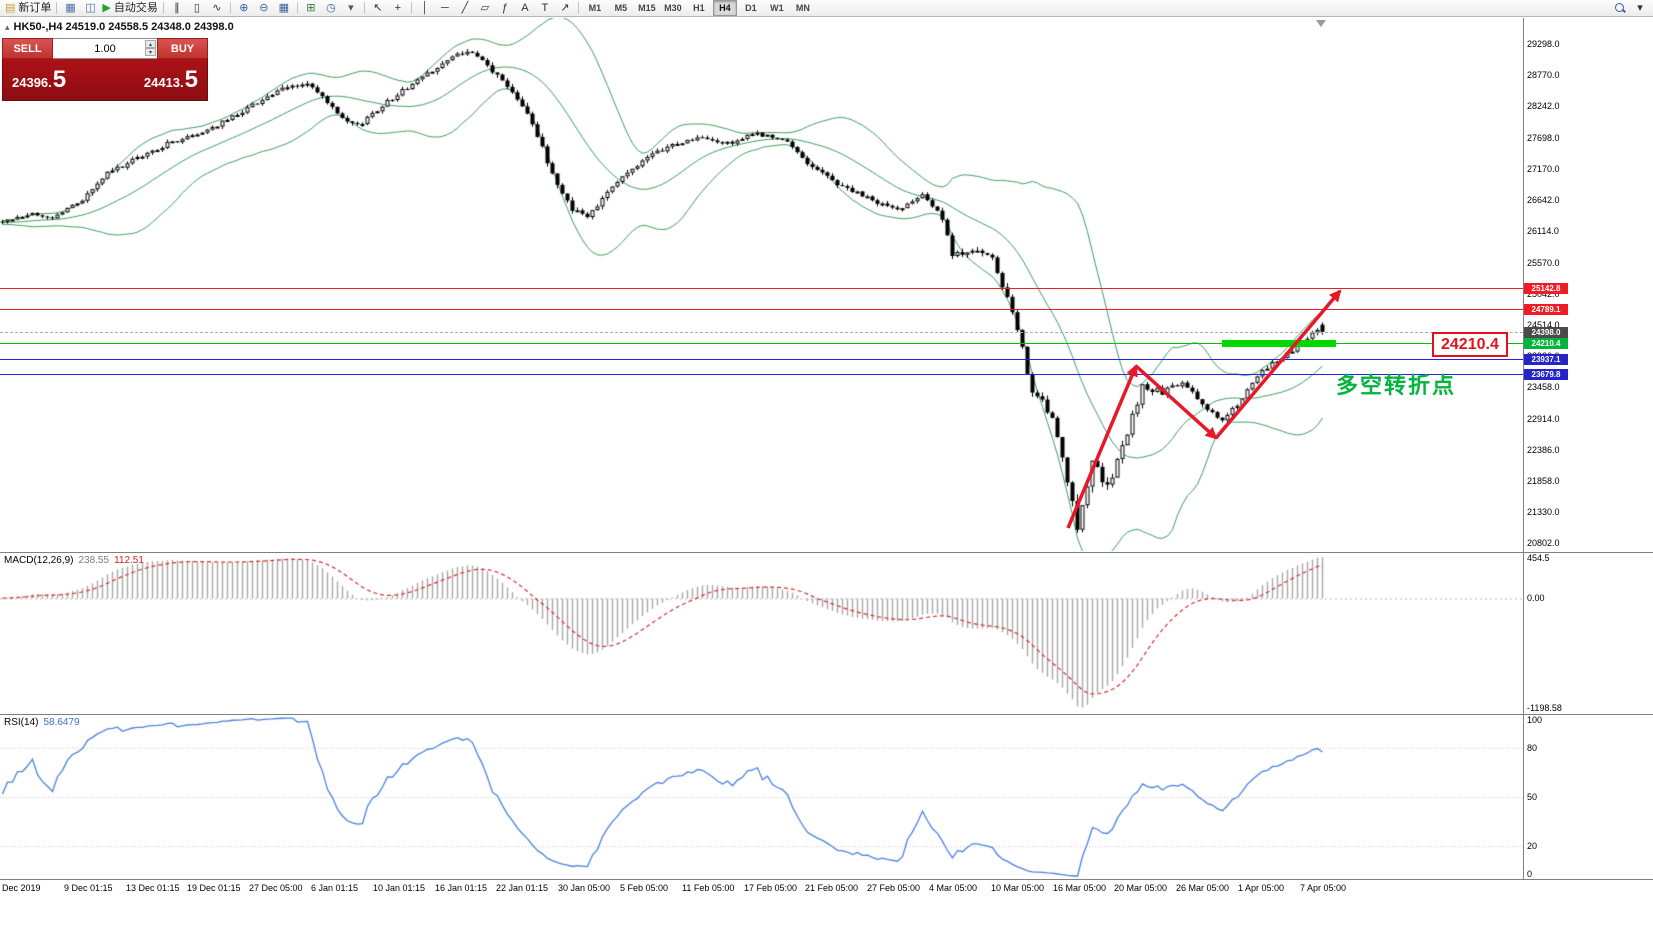 This screenshot has height=942, width=1653. Describe the element at coordinates (761, 359) in the screenshot. I see `price-level-line-23937.1` at that location.